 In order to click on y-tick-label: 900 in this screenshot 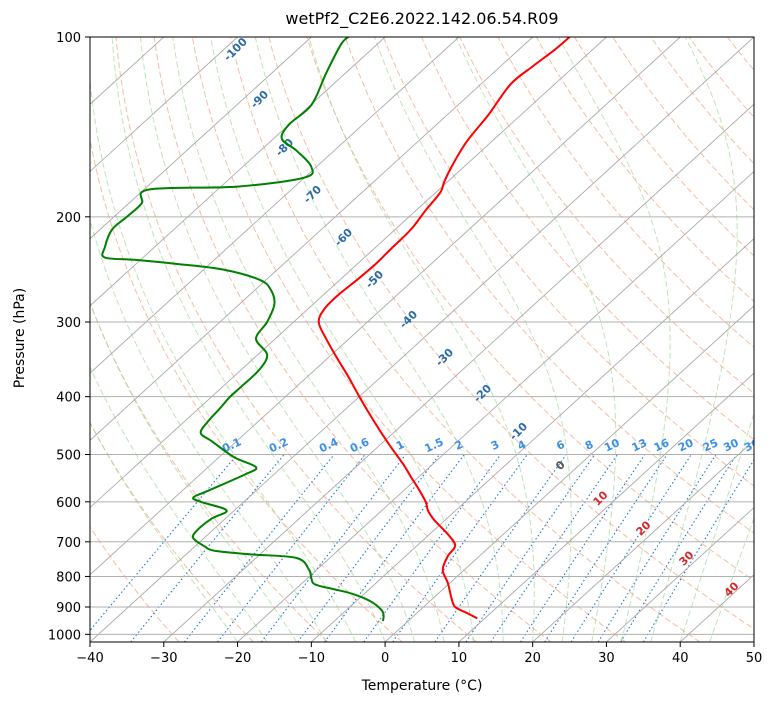, I will do `click(68, 608)`.